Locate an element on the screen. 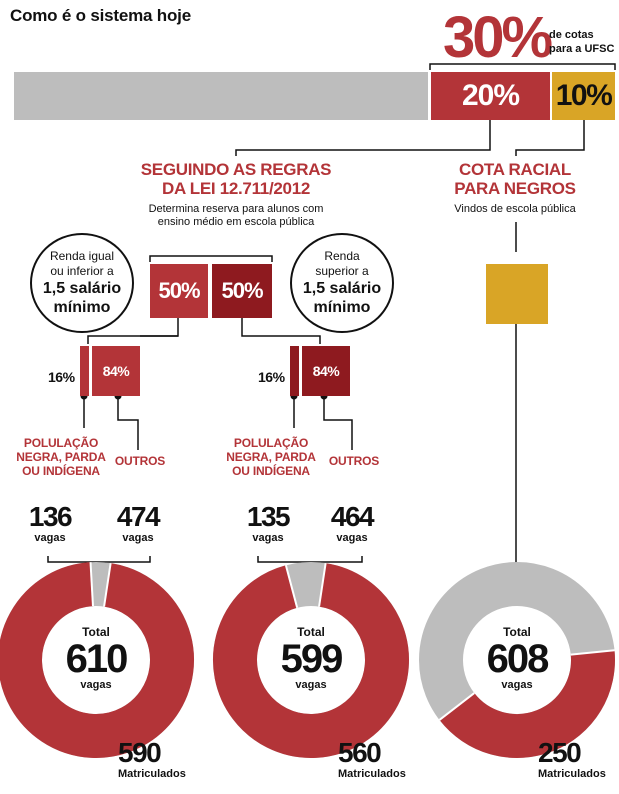 The image size is (619, 794). page-title: Como é o sistema hoje is located at coordinates (100, 15).